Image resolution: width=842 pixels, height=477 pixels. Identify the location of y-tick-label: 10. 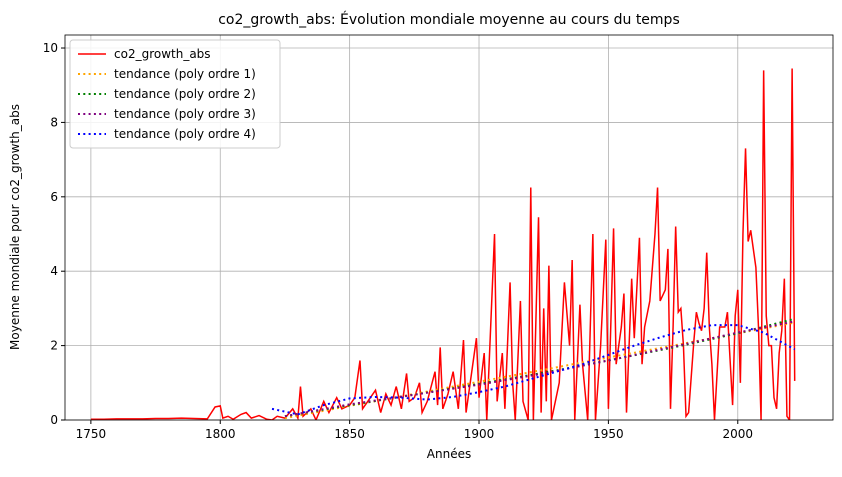
(50, 48).